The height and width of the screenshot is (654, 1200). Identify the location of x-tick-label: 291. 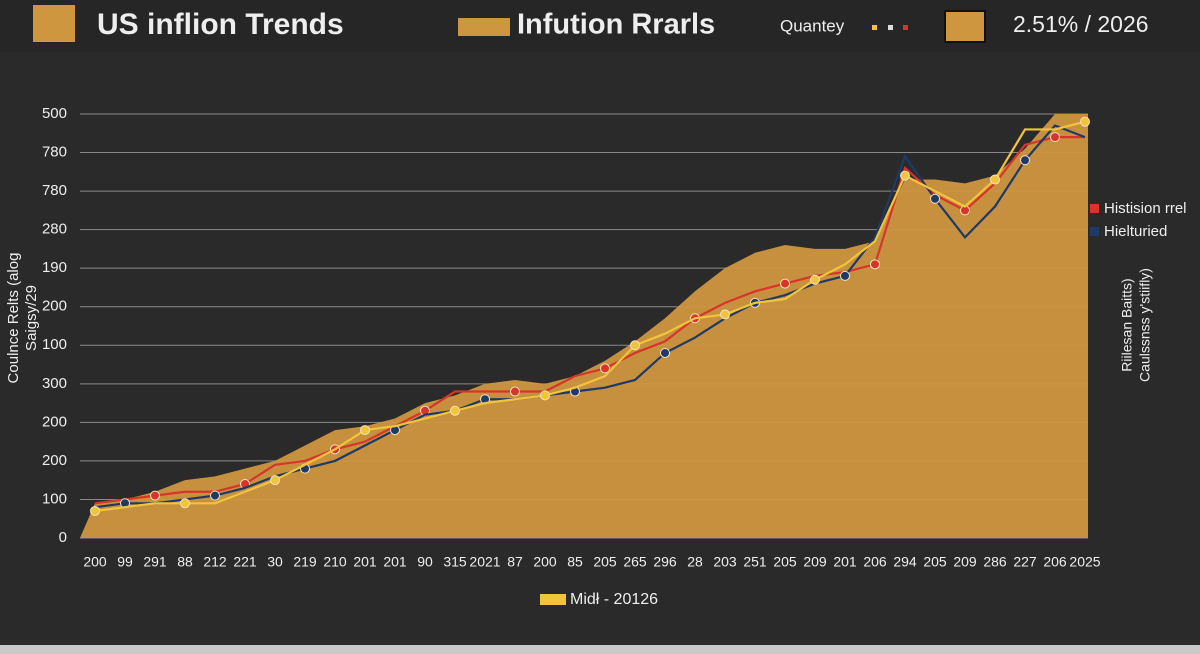
(155, 562).